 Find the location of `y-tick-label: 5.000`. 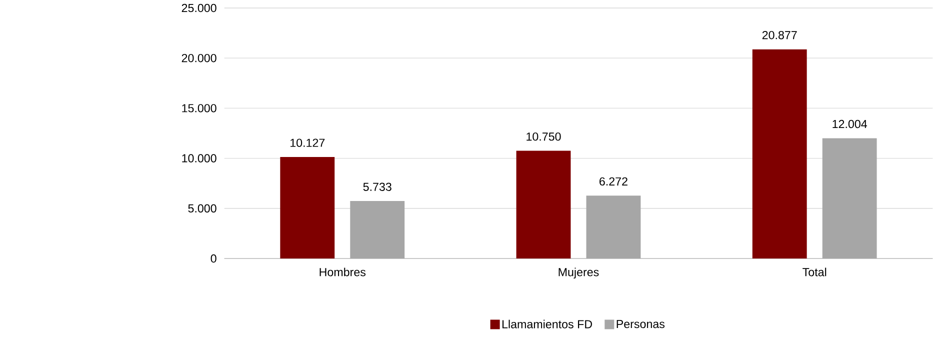

y-tick-label: 5.000 is located at coordinates (202, 208).